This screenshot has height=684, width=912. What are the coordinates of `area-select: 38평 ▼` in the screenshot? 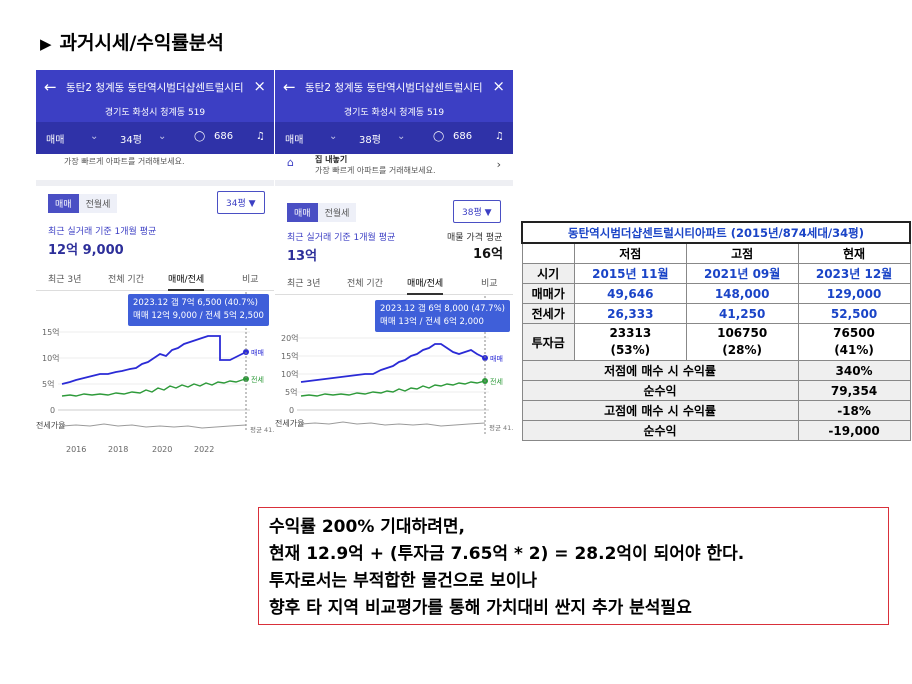 It's located at (477, 211).